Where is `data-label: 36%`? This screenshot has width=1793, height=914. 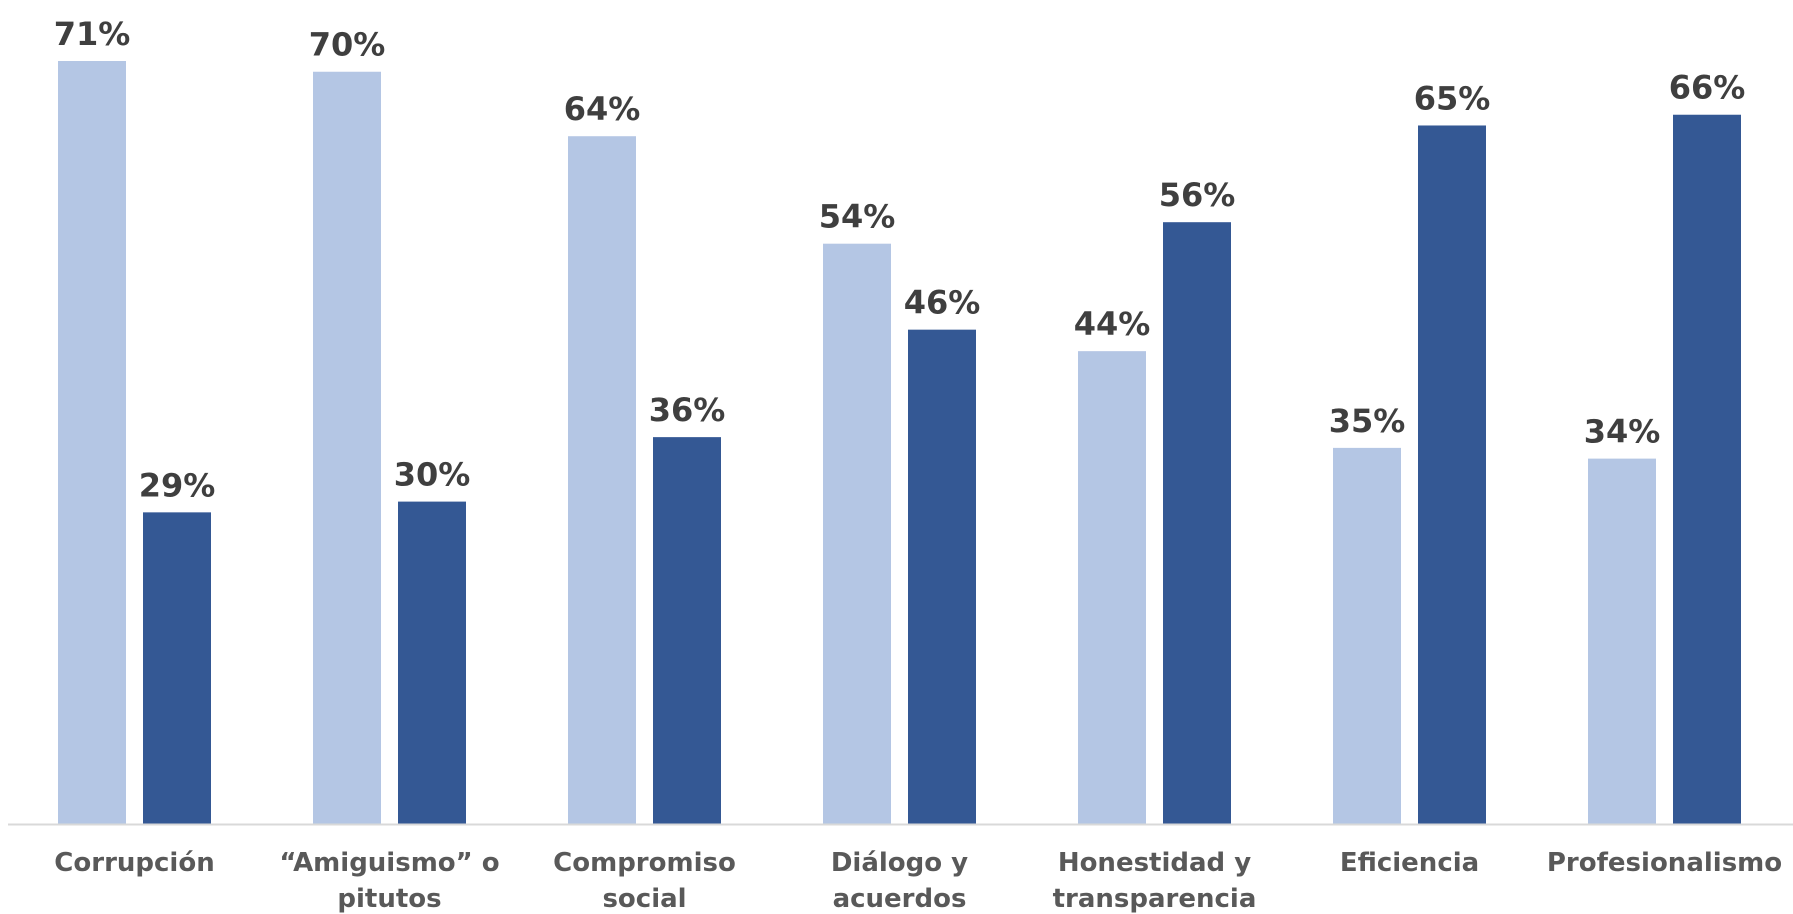 data-label: 36% is located at coordinates (687, 410).